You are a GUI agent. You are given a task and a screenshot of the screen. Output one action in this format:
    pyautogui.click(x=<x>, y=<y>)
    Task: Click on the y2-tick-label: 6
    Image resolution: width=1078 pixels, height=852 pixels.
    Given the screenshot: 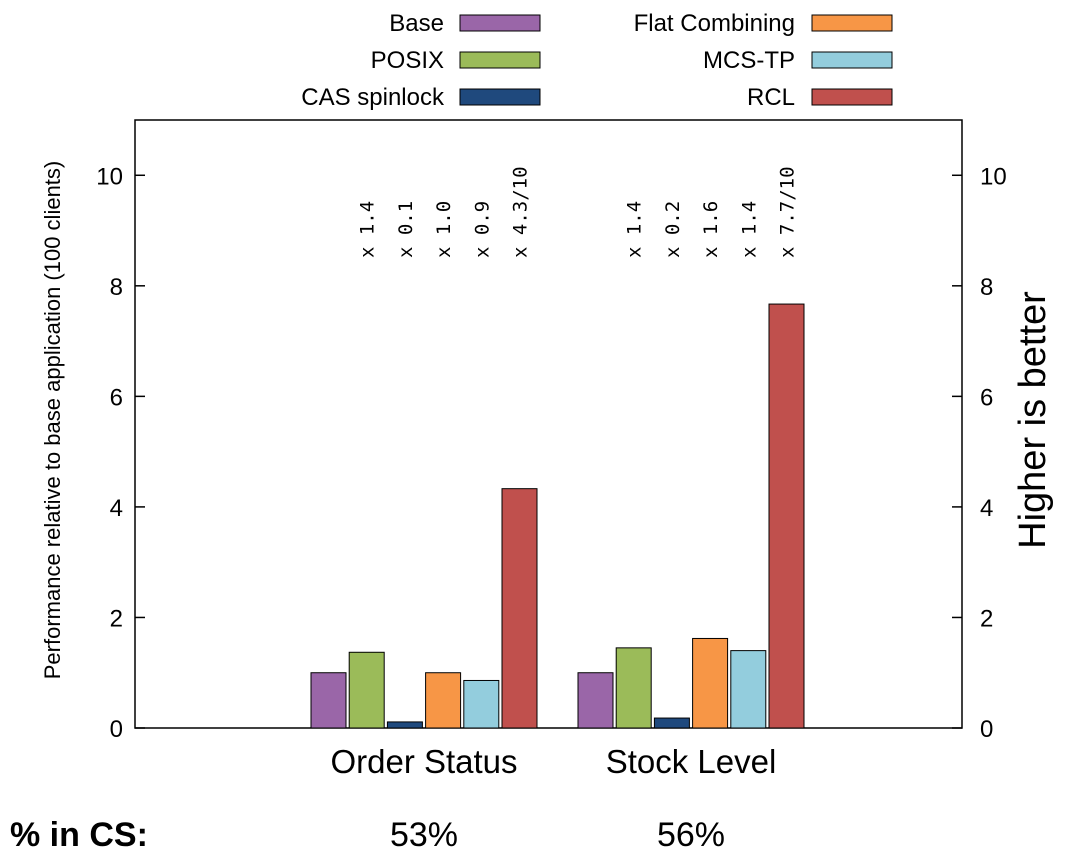 What is the action you would take?
    pyautogui.click(x=986, y=397)
    